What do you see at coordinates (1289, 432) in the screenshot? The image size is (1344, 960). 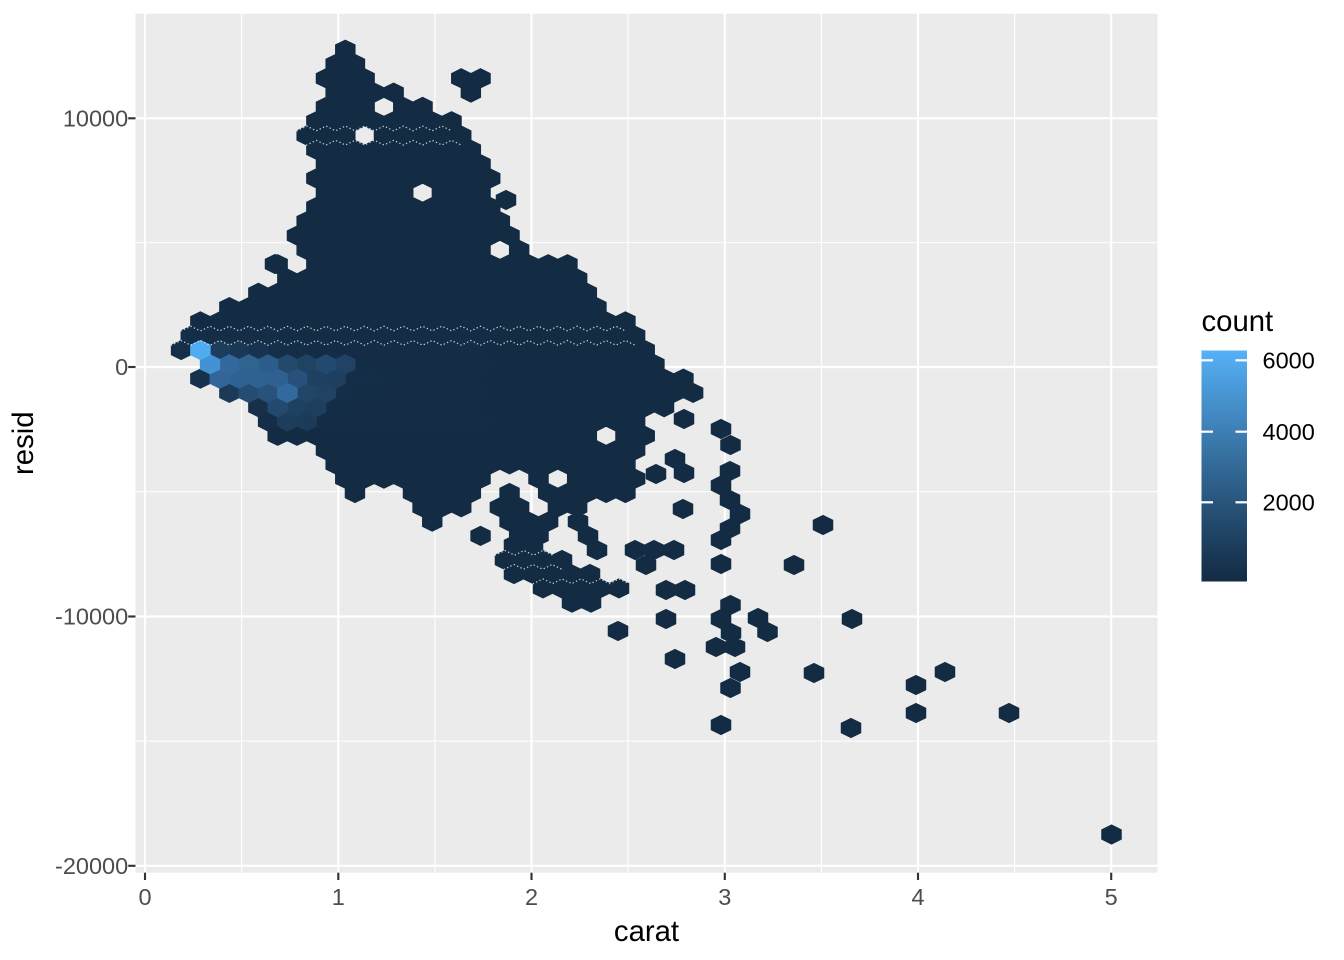 I see `svg-text: 4000` at bounding box center [1289, 432].